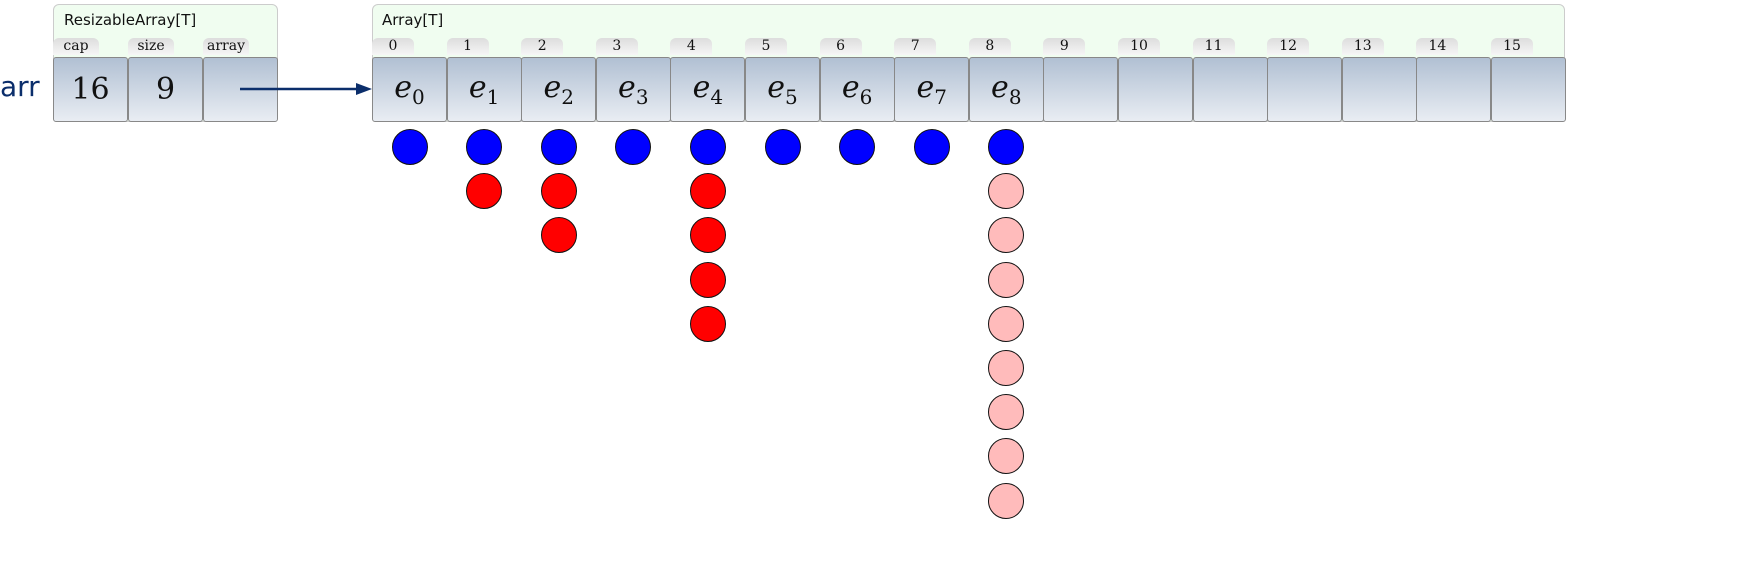 Image resolution: width=1742 pixels, height=580 pixels. I want to click on index-label: 0, so click(393, 46).